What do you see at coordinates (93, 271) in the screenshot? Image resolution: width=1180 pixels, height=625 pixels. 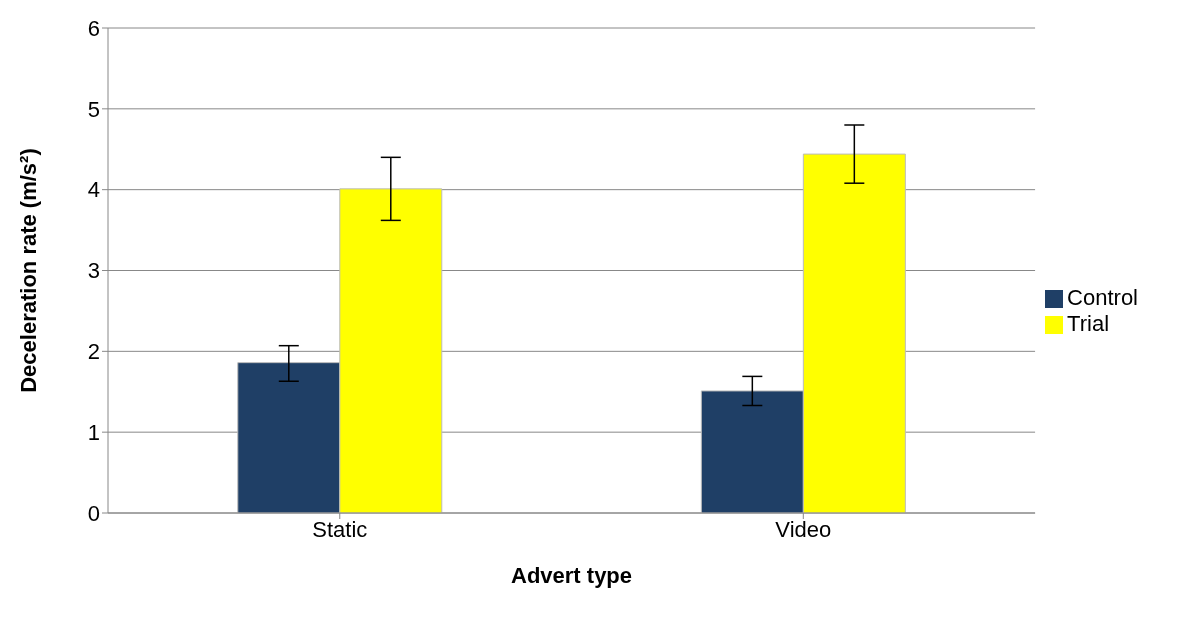 I see `y-tick-label: 3` at bounding box center [93, 271].